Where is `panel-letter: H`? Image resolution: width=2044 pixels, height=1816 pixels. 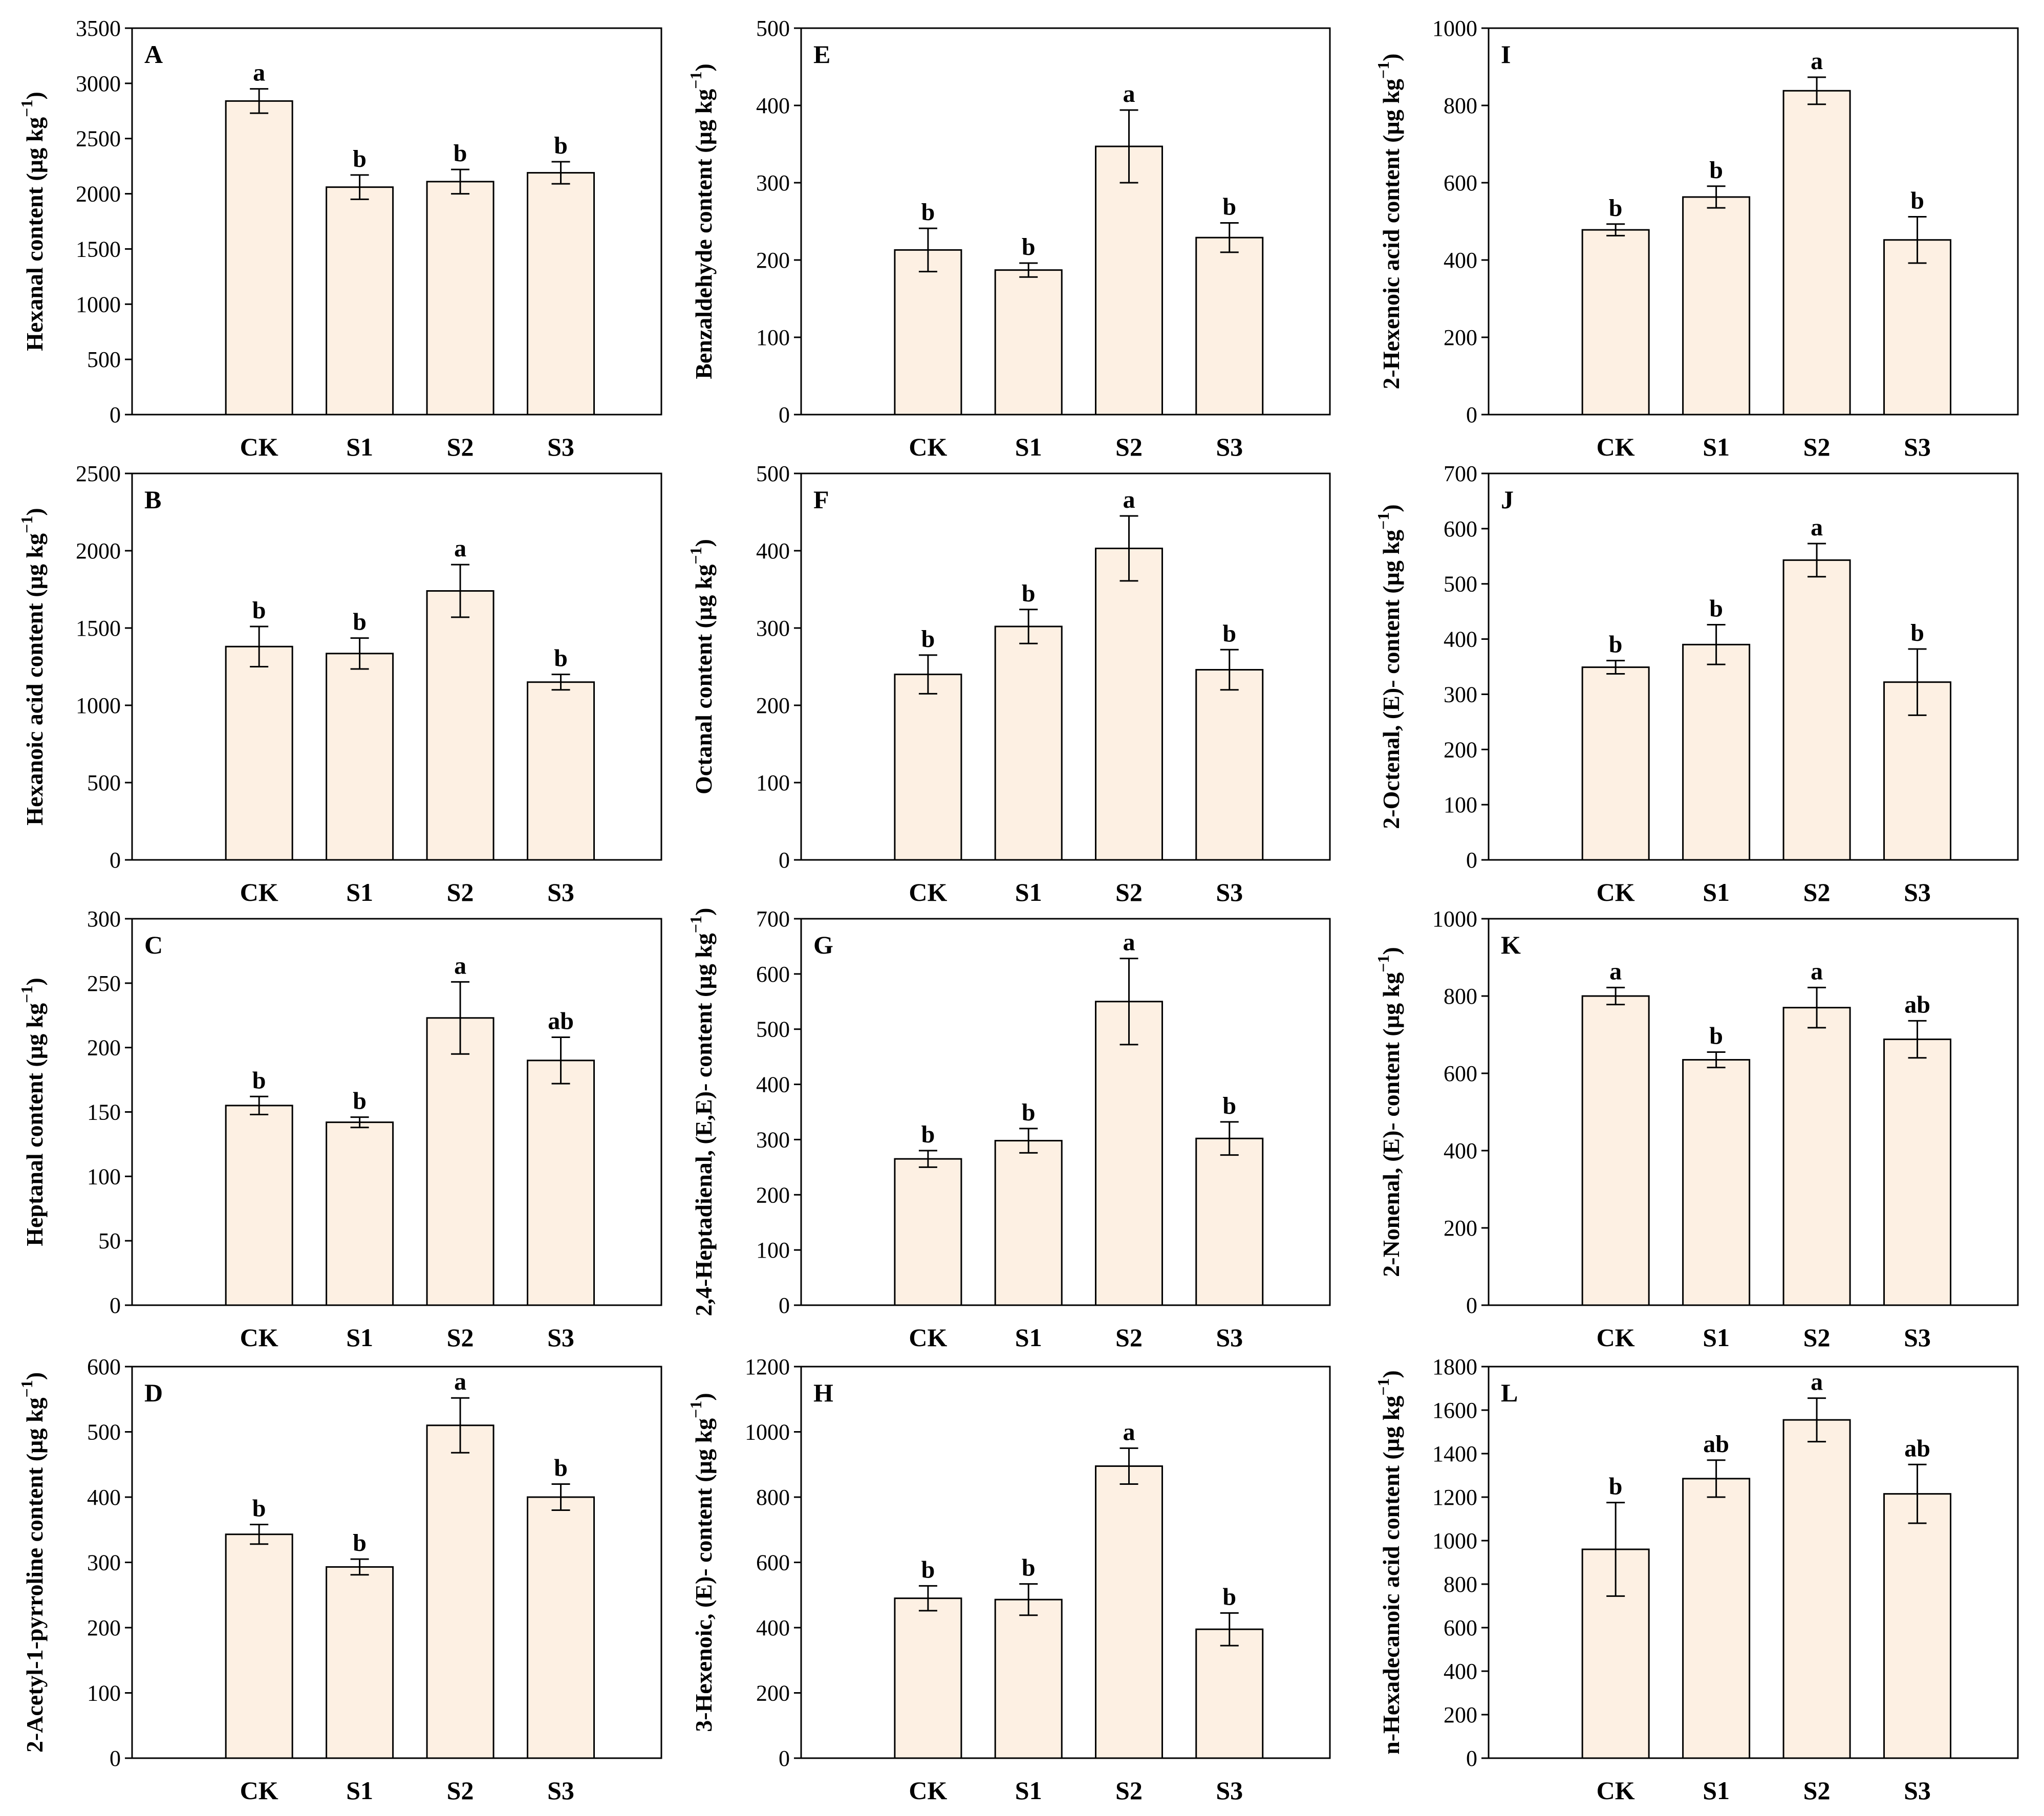 panel-letter: H is located at coordinates (823, 1392).